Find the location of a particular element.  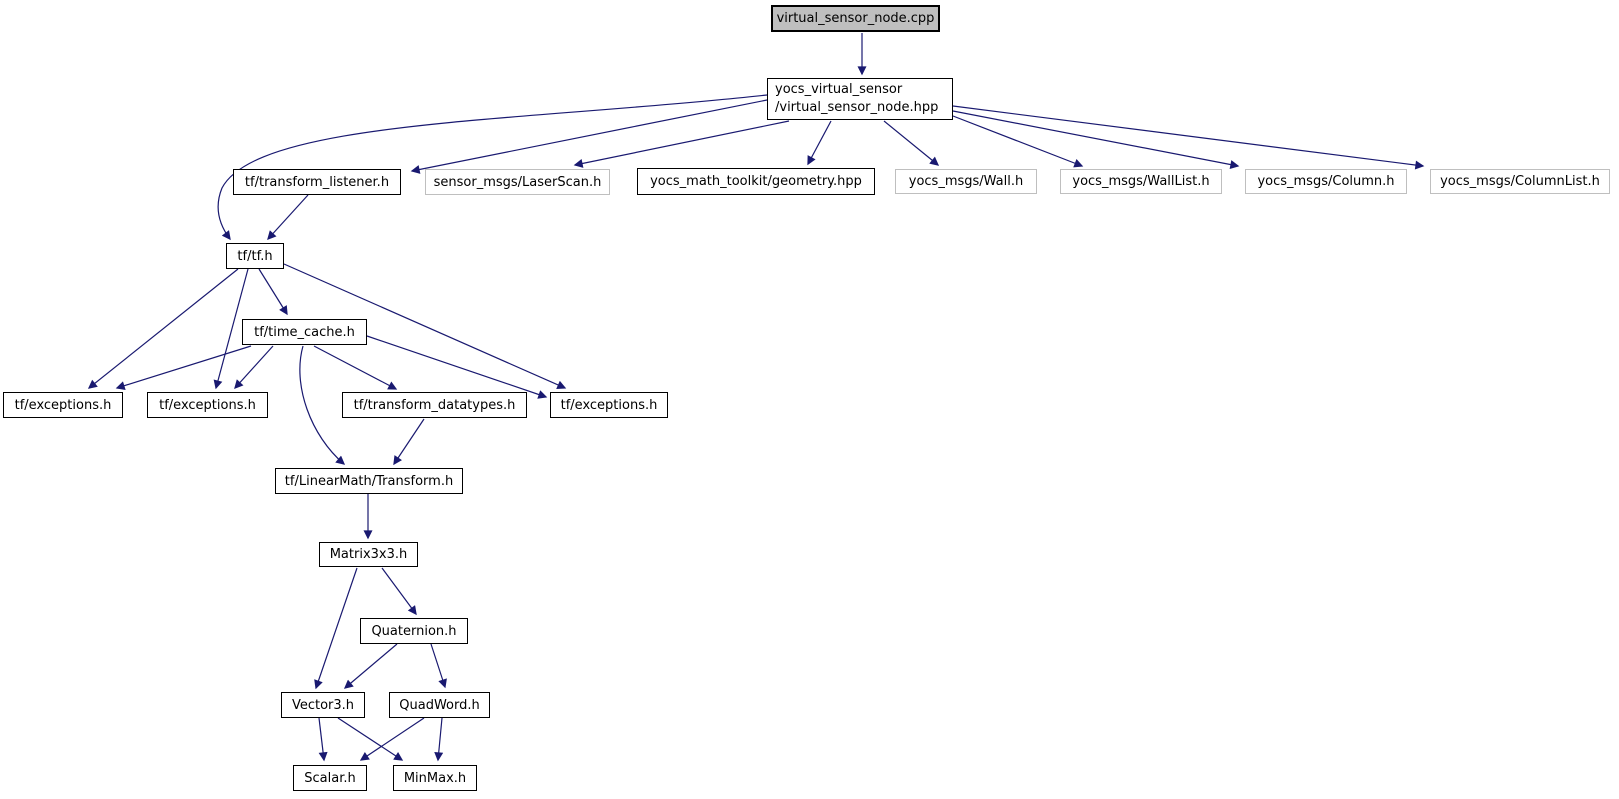

edge-quadword-to-scalar is located at coordinates (392, 739).